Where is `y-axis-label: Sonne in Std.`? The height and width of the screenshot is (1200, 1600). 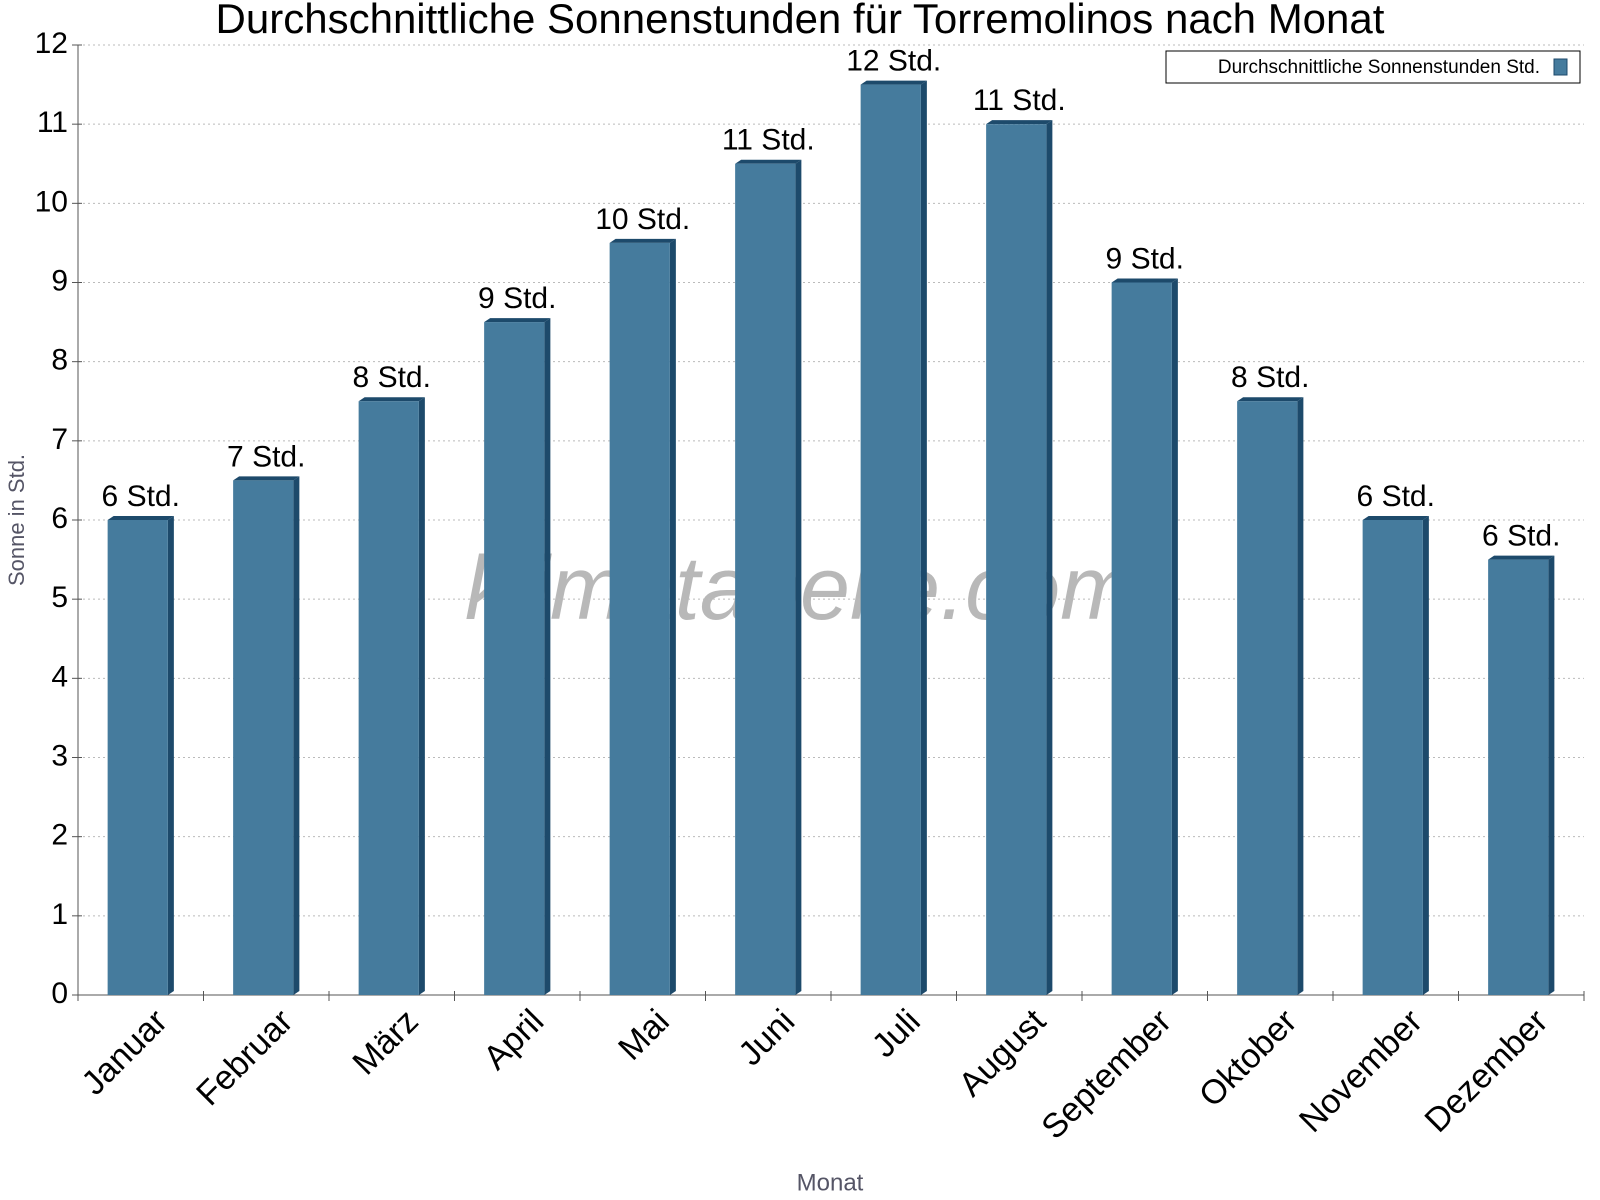
y-axis-label: Sonne in Std. is located at coordinates (16, 520).